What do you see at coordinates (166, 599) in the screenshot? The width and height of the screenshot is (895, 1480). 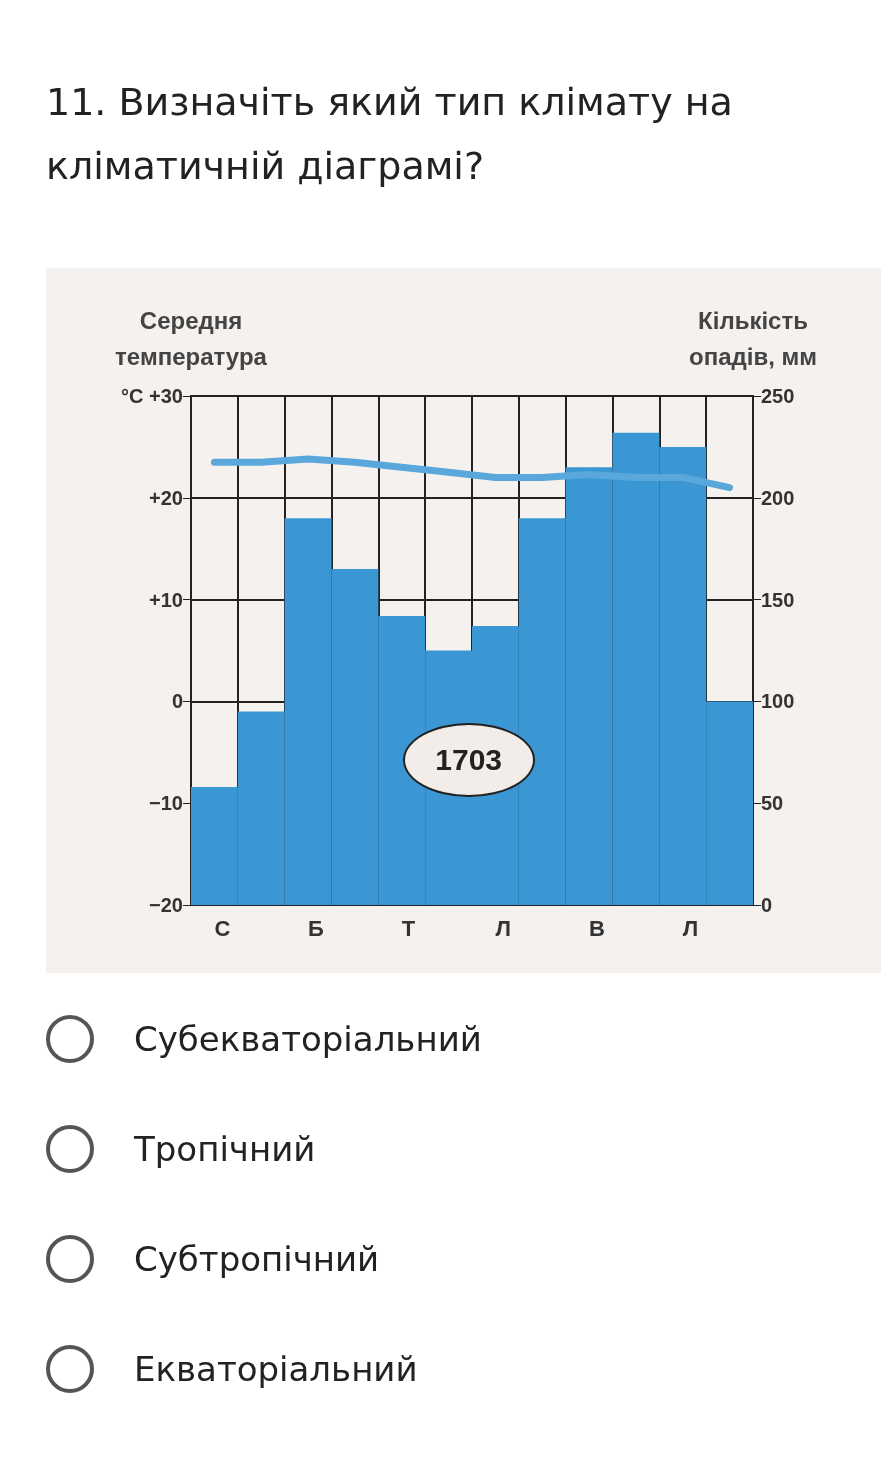 I see `y-tick-label: +10` at bounding box center [166, 599].